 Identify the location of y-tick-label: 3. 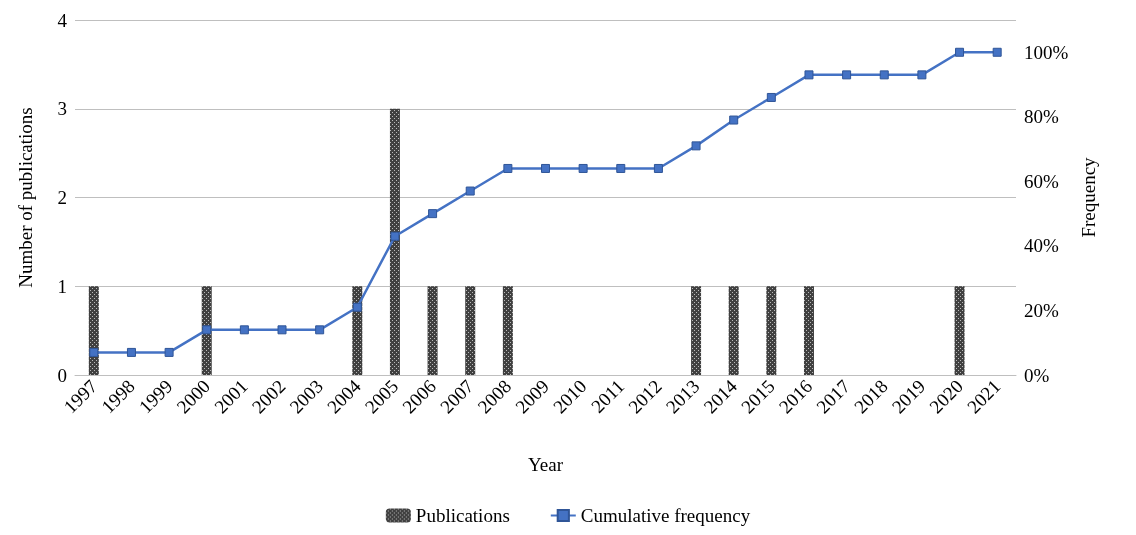
(62, 109).